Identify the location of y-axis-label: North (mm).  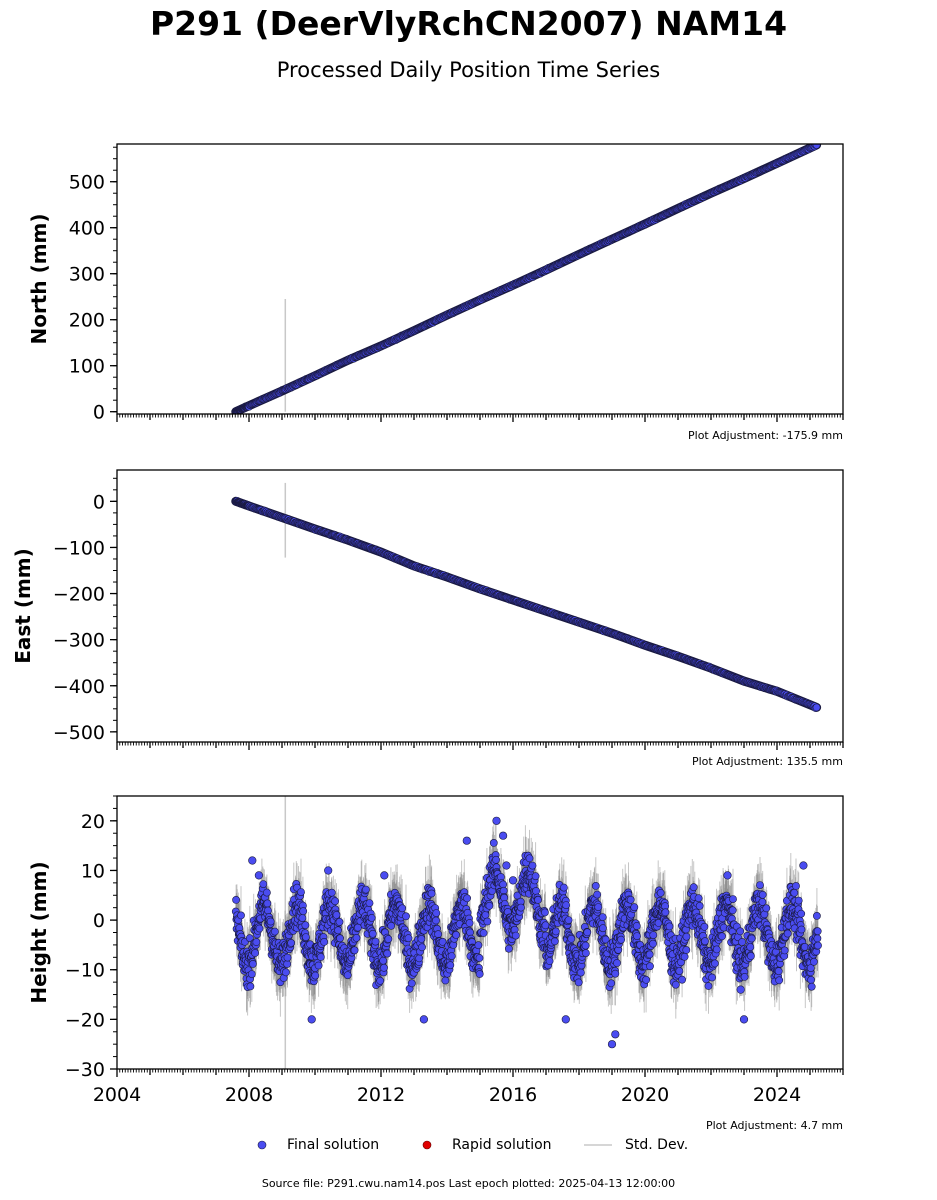
(39, 278).